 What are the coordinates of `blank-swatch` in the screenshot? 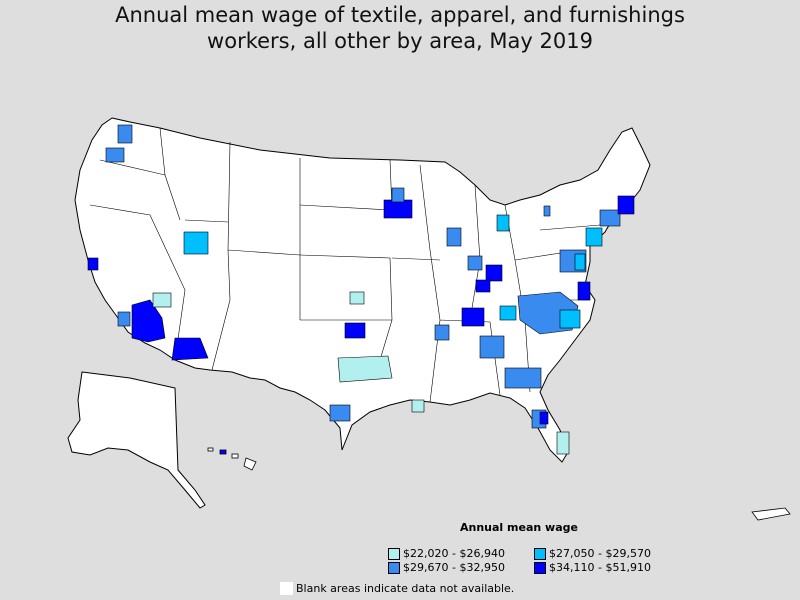 It's located at (286, 588).